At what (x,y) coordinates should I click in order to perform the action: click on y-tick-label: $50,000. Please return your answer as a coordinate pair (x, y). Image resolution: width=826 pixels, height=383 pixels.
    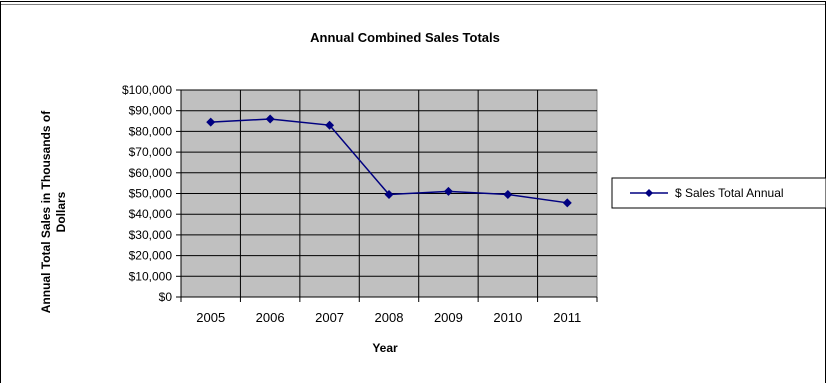
    Looking at the image, I should click on (151, 194).